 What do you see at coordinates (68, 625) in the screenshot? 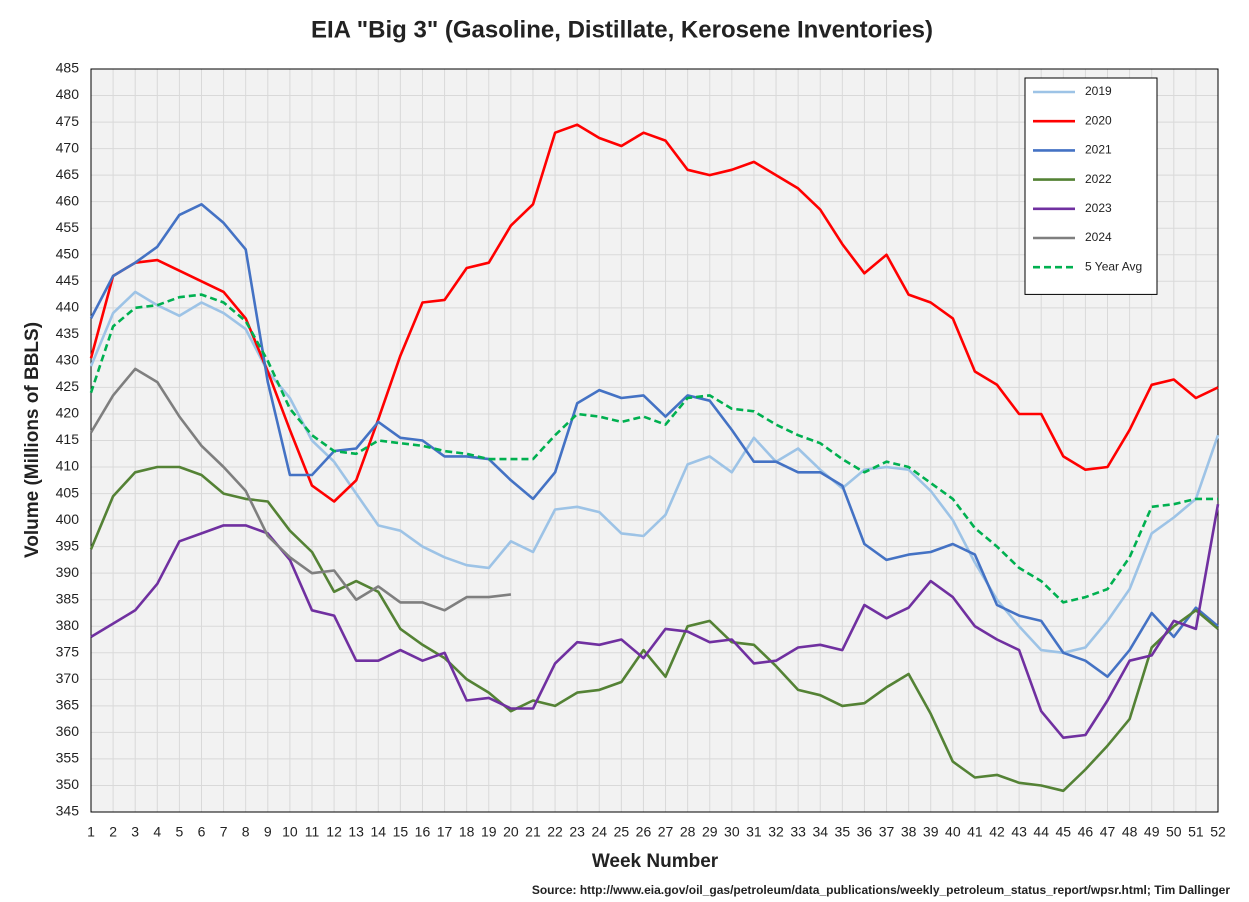
I see `y-tick-label: 380` at bounding box center [68, 625].